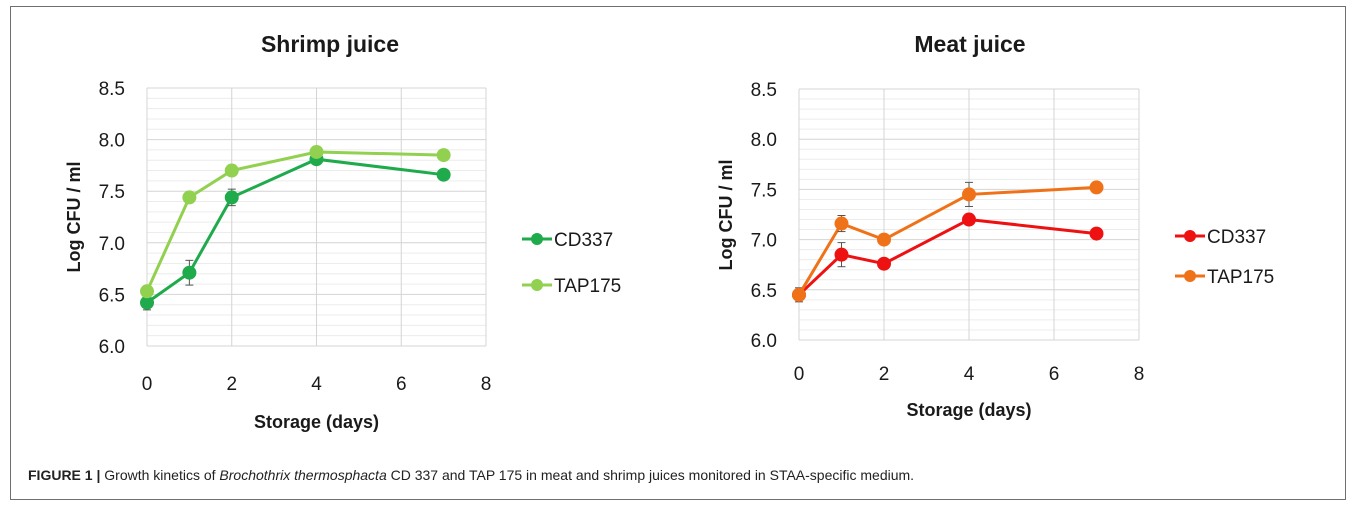 This screenshot has height=509, width=1357. I want to click on chart-title: Shrimp juice, so click(330, 44).